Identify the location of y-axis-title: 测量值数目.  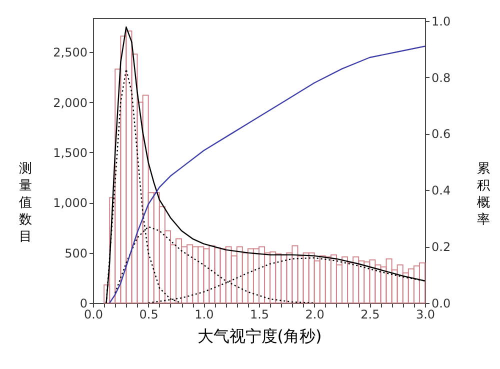
(25, 203).